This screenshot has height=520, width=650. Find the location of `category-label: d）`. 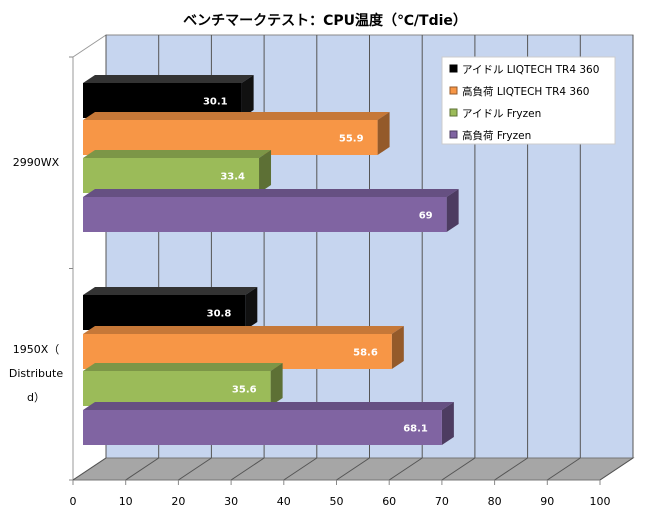

category-label: d） is located at coordinates (36, 397).